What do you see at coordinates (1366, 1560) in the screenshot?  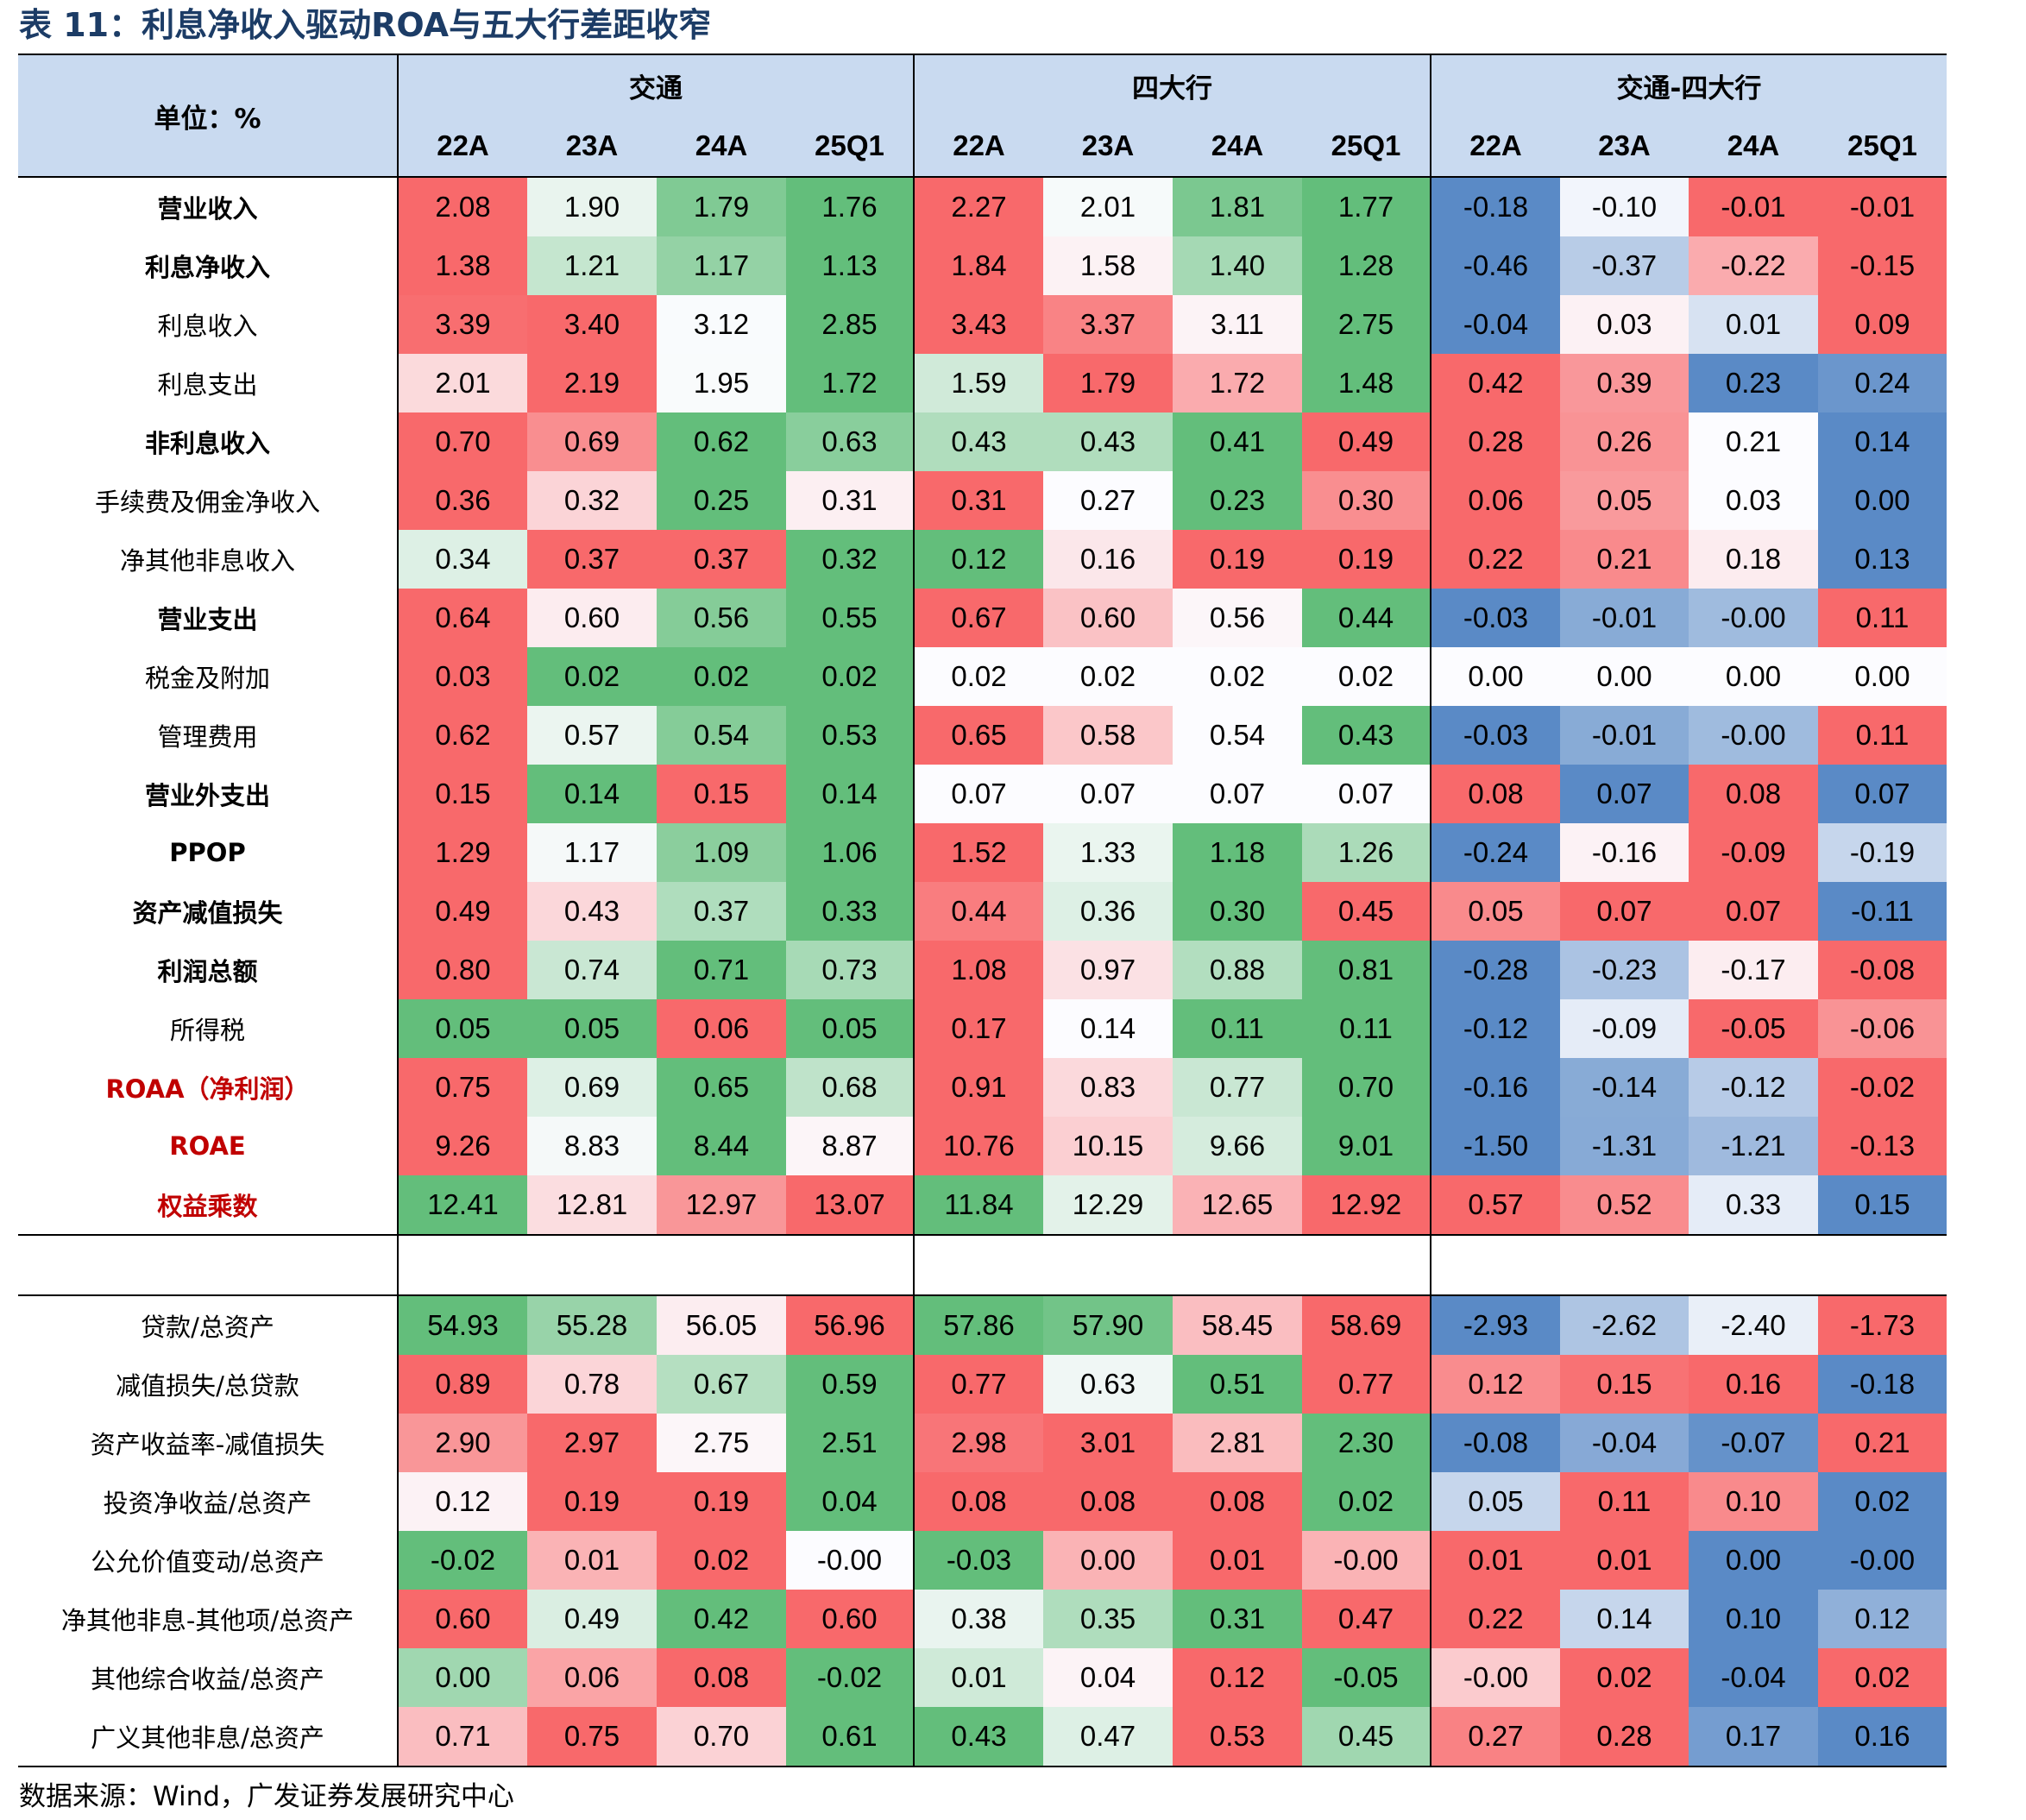 I see `value-cell: -0.00` at bounding box center [1366, 1560].